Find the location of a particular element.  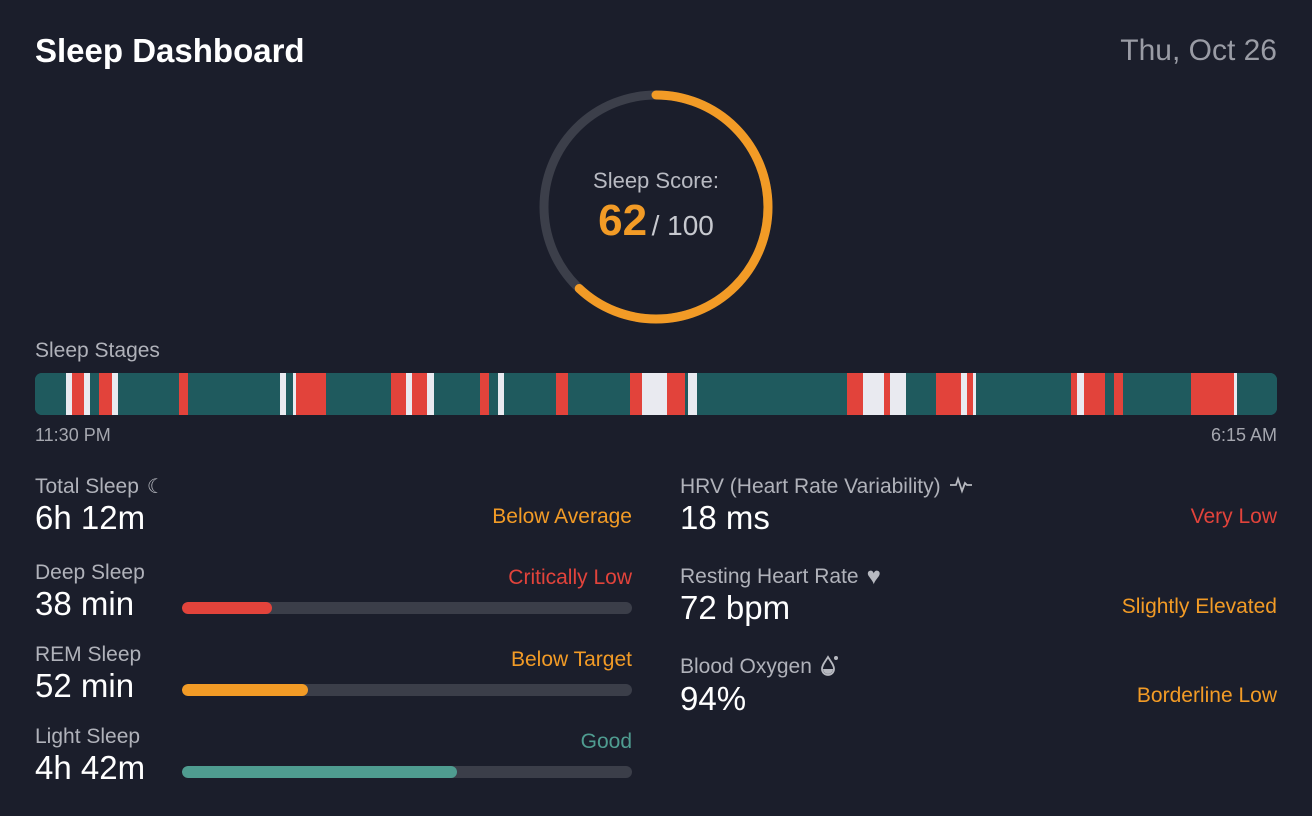

sleep-score-gauge is located at coordinates (656, 207).